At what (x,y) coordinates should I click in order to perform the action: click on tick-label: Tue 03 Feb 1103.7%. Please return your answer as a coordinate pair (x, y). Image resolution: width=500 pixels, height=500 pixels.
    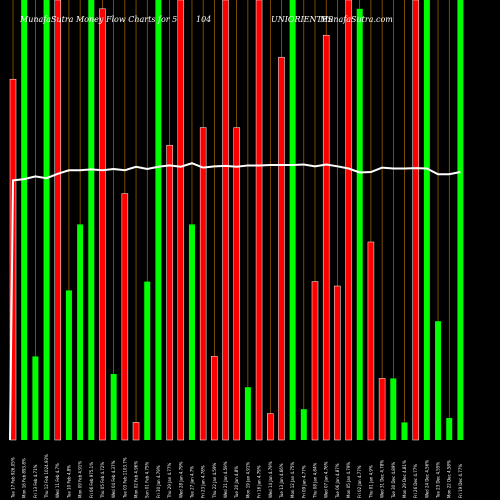
    Looking at the image, I should click on (124, 478).